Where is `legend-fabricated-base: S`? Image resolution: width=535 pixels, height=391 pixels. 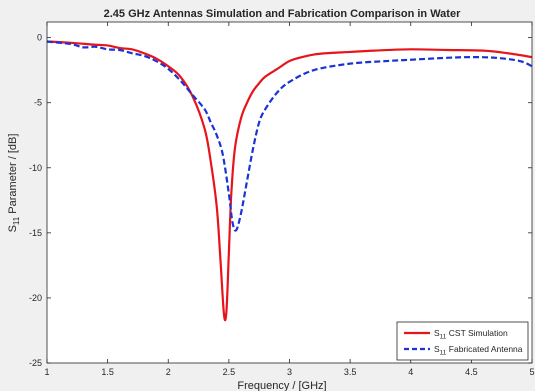
legend-fabricated-base: S is located at coordinates (437, 349).